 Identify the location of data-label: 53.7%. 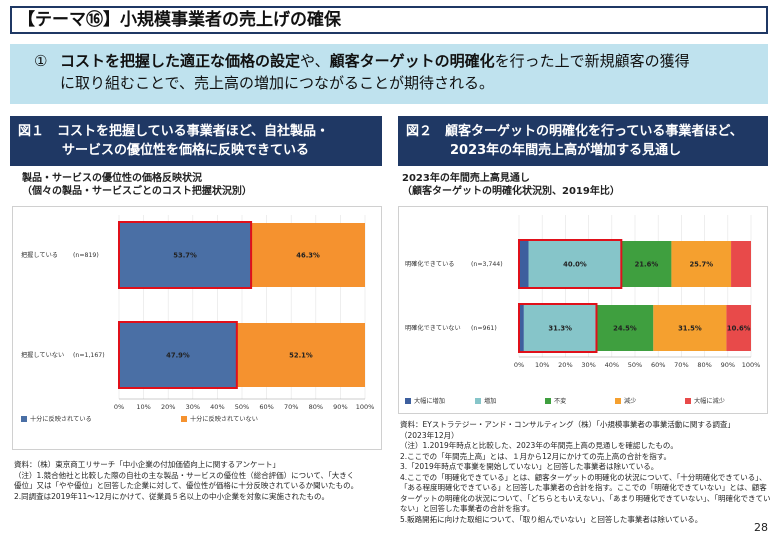
(185, 256).